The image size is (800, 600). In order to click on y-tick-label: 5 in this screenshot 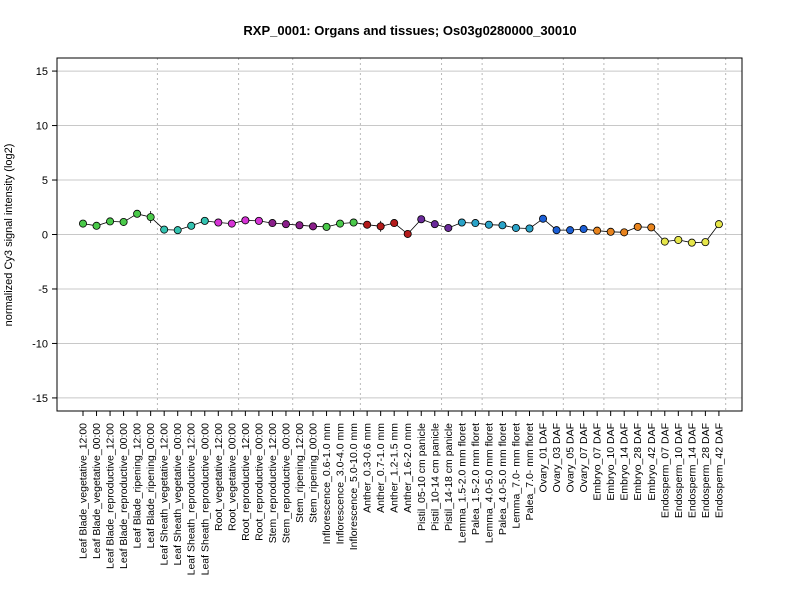, I will do `click(45, 181)`.